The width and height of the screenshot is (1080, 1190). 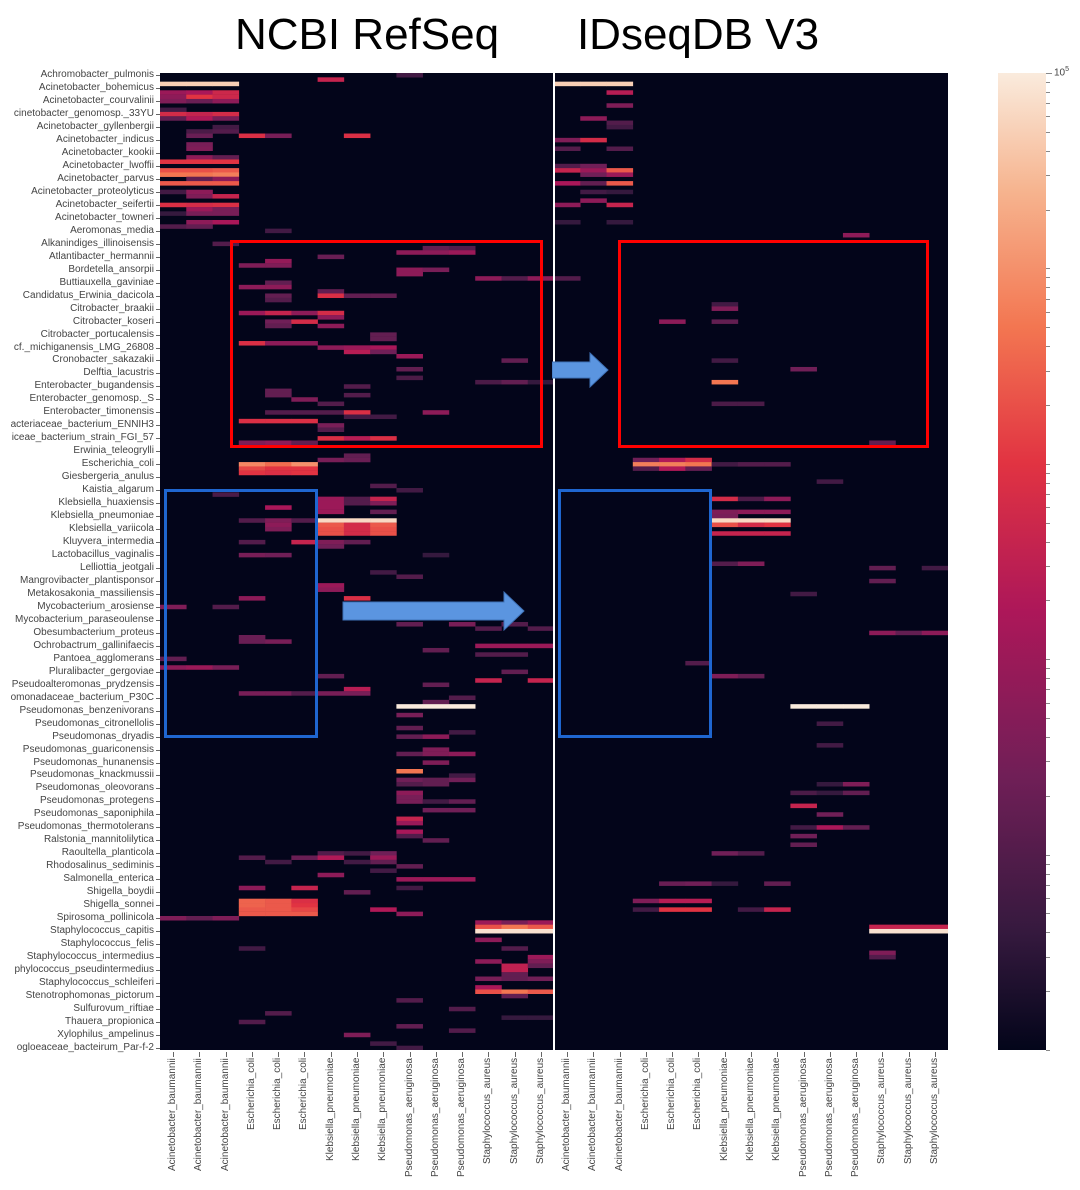 What do you see at coordinates (829, 1117) in the screenshot?
I see `column-label: Pseudomonas_aeruginosa` at bounding box center [829, 1117].